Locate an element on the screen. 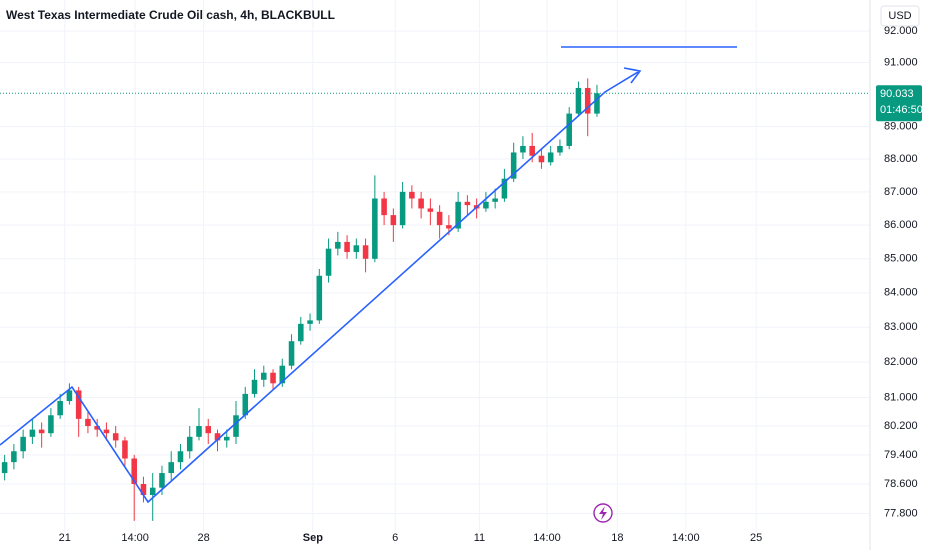 This screenshot has width=932, height=550. y-tick-label: 88.000 is located at coordinates (901, 159).